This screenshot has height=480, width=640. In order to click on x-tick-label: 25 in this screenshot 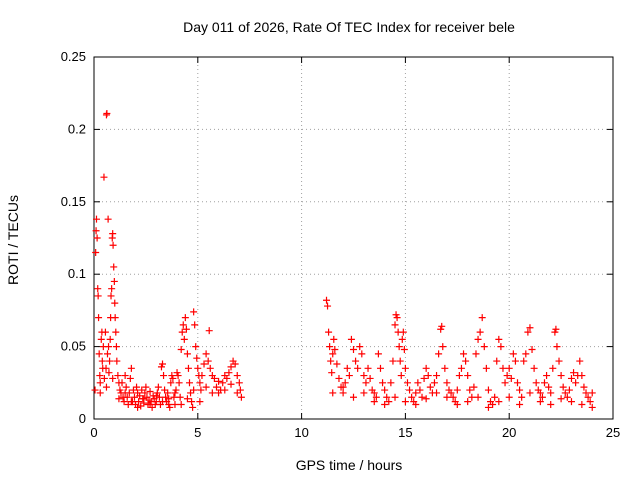, I will do `click(613, 432)`.